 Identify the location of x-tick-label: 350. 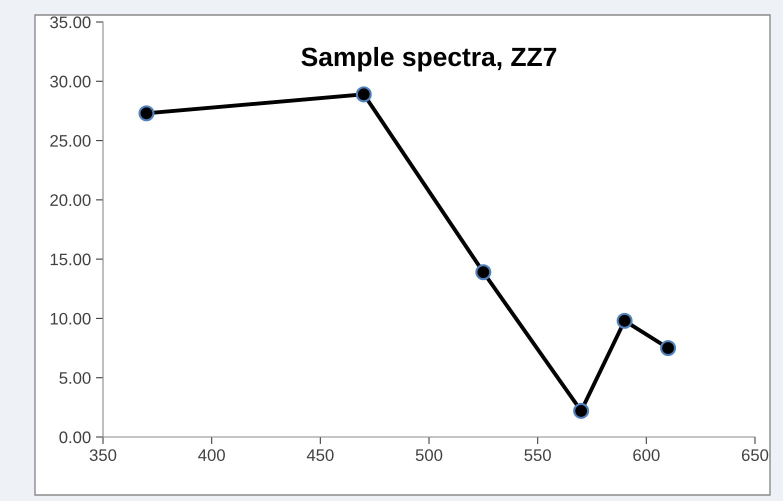
(103, 455).